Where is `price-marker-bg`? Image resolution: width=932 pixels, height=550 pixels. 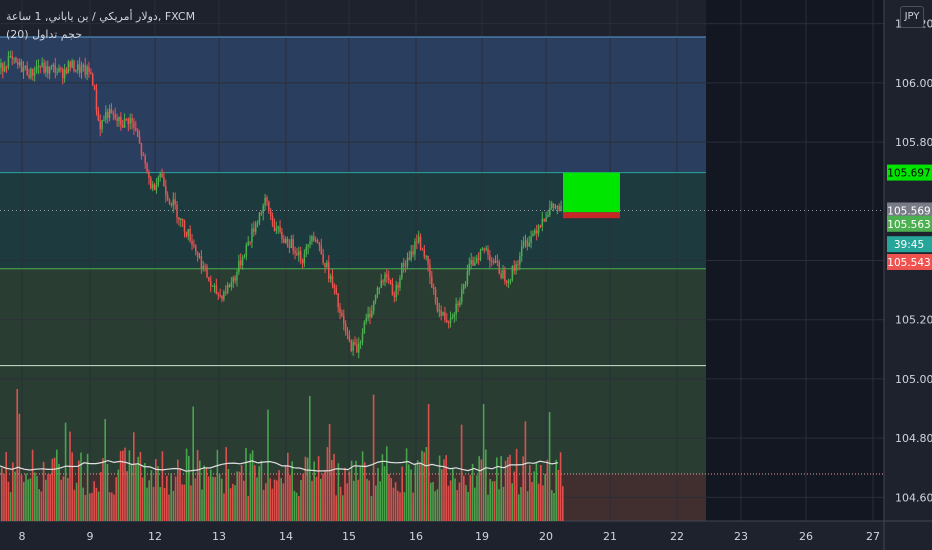 price-marker-bg is located at coordinates (909, 172).